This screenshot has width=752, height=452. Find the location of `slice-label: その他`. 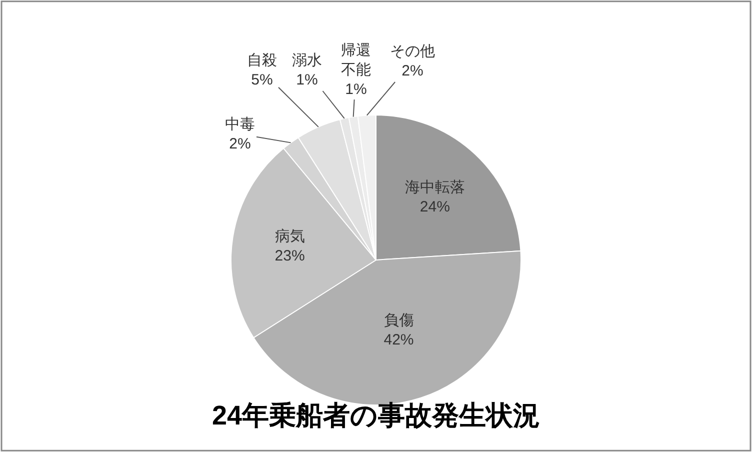

slice-label: その他 is located at coordinates (412, 51).